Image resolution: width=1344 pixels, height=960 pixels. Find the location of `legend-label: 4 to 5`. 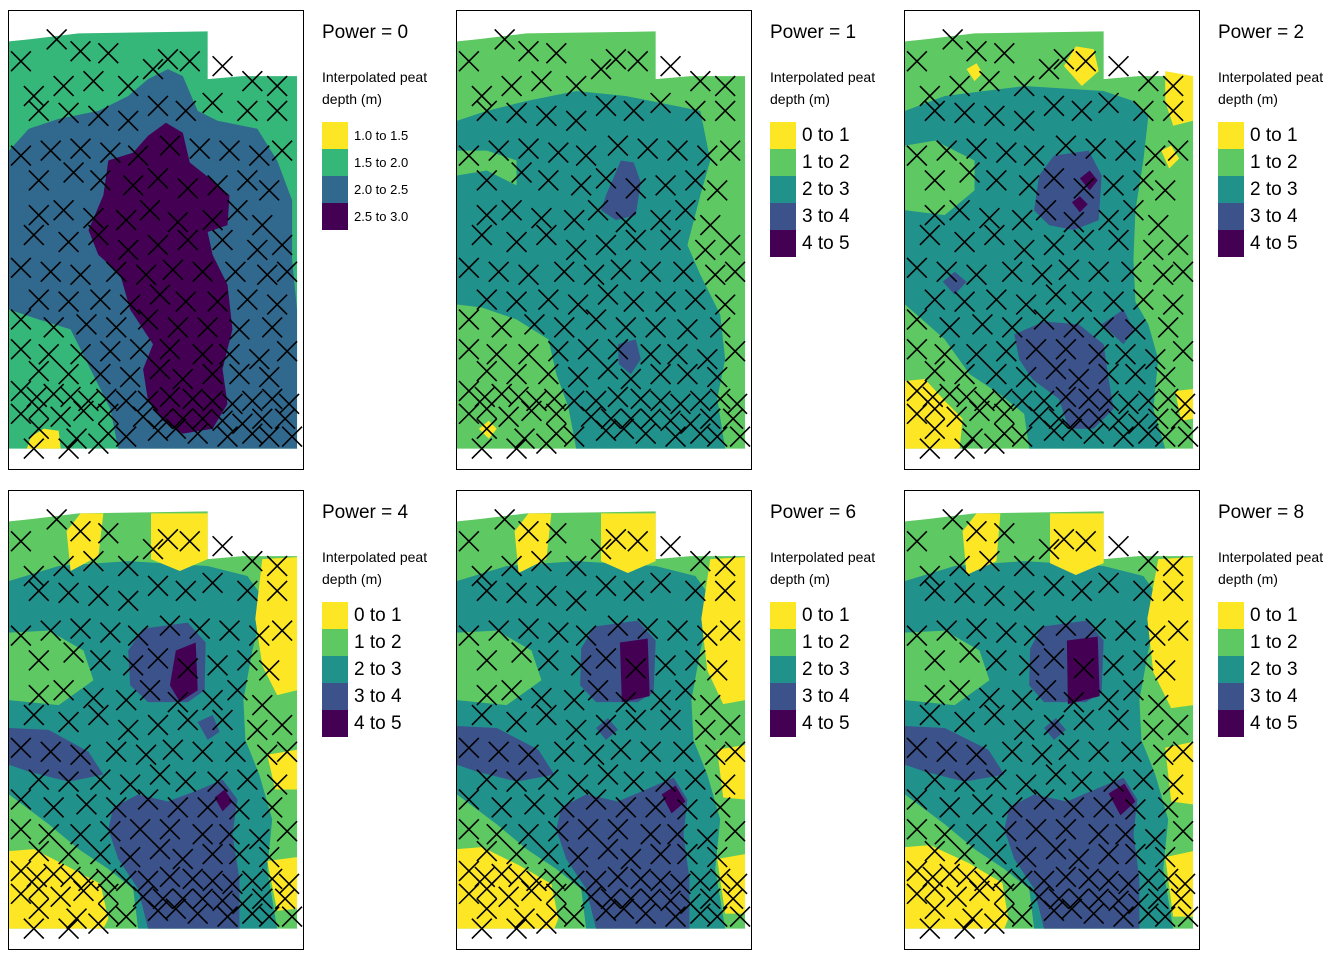

legend-label: 4 to 5 is located at coordinates (1274, 723).